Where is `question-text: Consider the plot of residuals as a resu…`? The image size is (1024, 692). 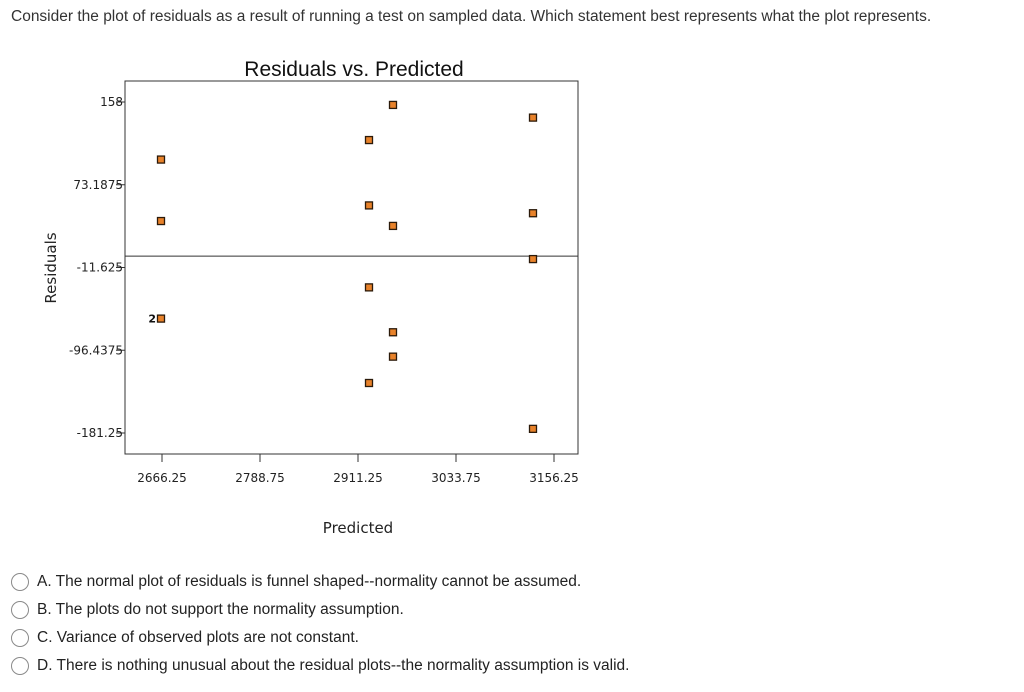
question-text: Consider the plot of residuals as a resu… is located at coordinates (471, 16).